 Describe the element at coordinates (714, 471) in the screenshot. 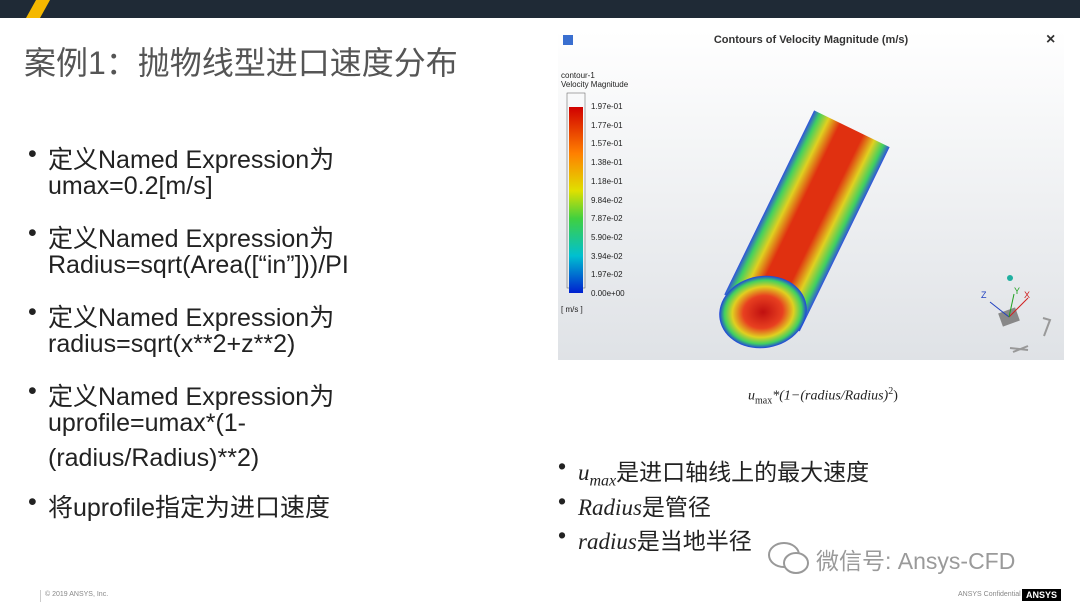

I see `bullet-line: • umax是进口轴线上的最大速度` at that location.